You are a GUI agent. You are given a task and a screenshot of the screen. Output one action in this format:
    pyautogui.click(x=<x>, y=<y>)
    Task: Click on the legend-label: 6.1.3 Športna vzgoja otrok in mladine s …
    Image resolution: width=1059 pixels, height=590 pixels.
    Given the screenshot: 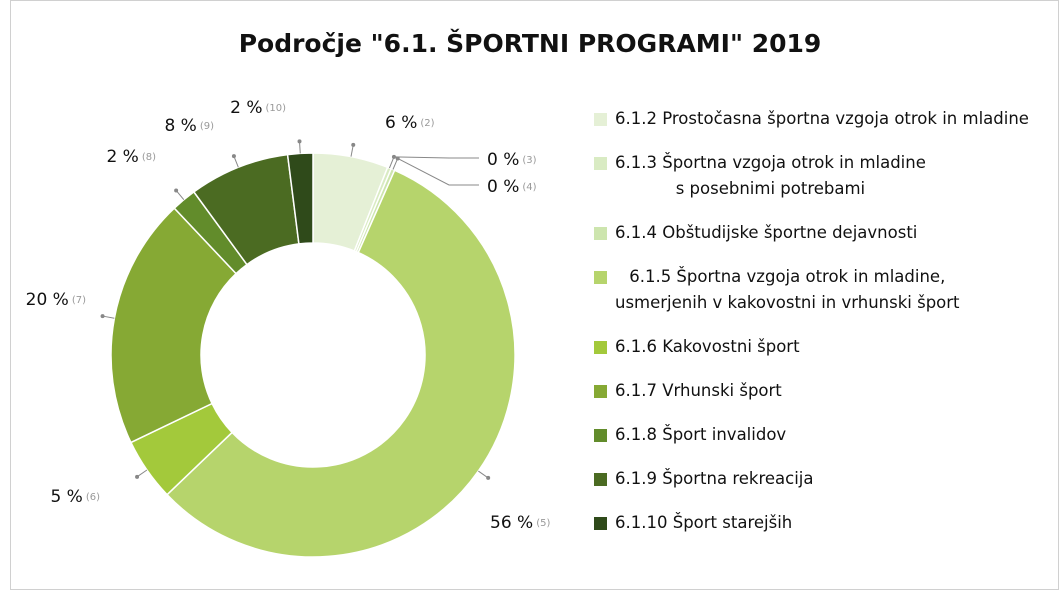 What is the action you would take?
    pyautogui.click(x=770, y=175)
    